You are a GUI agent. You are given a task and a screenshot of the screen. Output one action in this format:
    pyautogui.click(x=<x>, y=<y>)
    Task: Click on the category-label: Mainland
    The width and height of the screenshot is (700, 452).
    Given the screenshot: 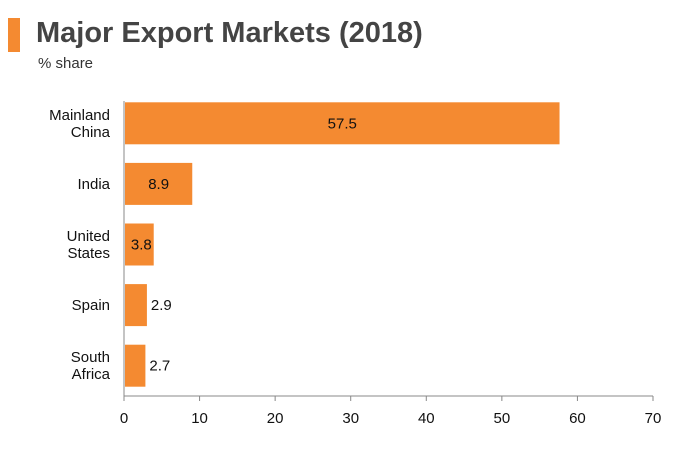 What is the action you would take?
    pyautogui.click(x=79, y=115)
    